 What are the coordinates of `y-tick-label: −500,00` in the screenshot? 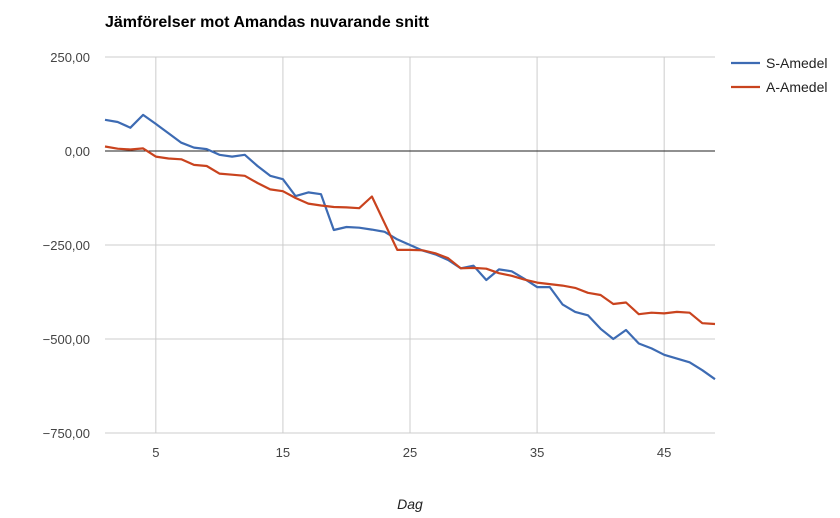 It's located at (66, 339).